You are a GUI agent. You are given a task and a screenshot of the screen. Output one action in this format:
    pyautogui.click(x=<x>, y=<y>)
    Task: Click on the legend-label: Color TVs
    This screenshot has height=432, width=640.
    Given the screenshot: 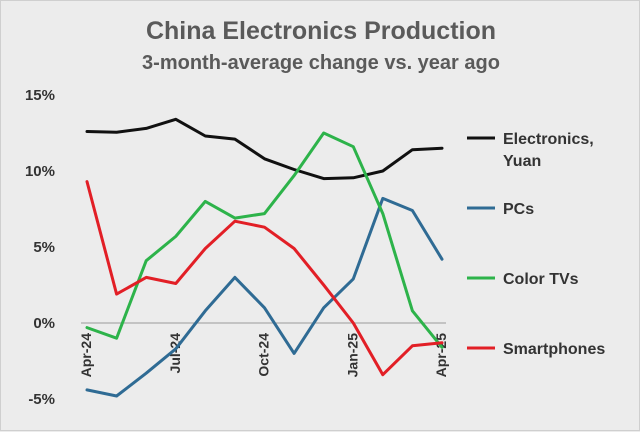 What is the action you would take?
    pyautogui.click(x=541, y=279)
    